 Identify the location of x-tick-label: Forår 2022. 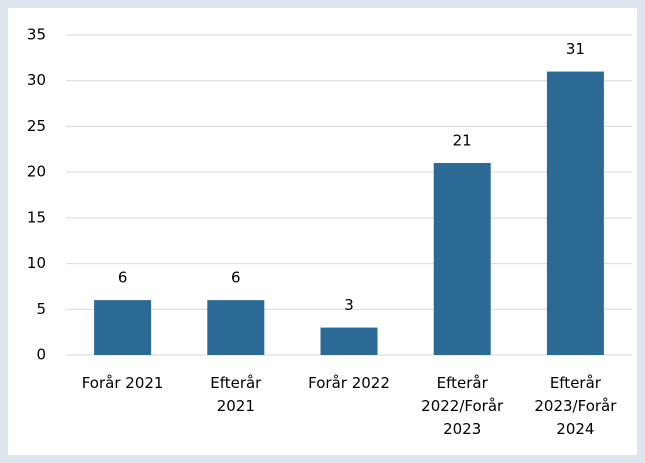
(349, 383).